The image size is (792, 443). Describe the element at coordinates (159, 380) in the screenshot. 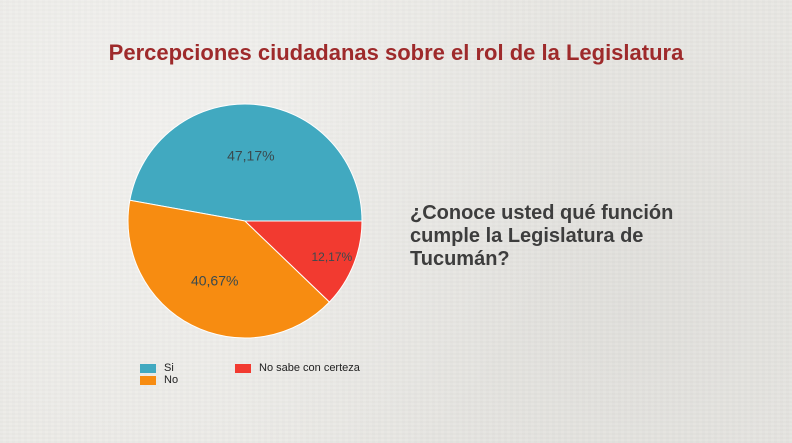

I see `legend-item: No` at that location.